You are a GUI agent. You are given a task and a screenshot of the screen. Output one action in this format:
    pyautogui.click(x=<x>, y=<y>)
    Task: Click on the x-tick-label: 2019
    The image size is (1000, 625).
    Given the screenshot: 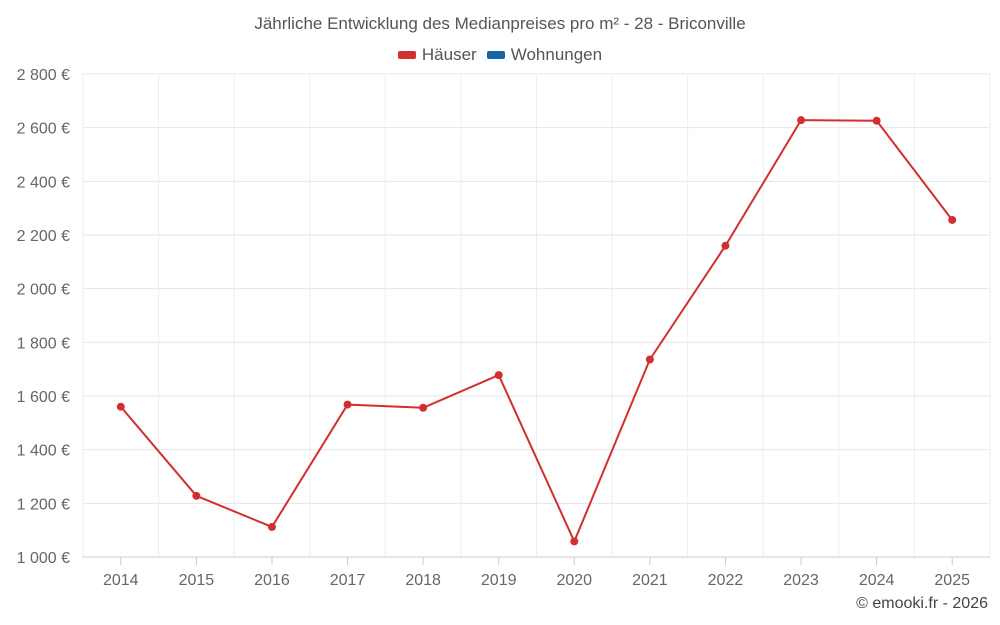 What is the action you would take?
    pyautogui.click(x=499, y=580)
    